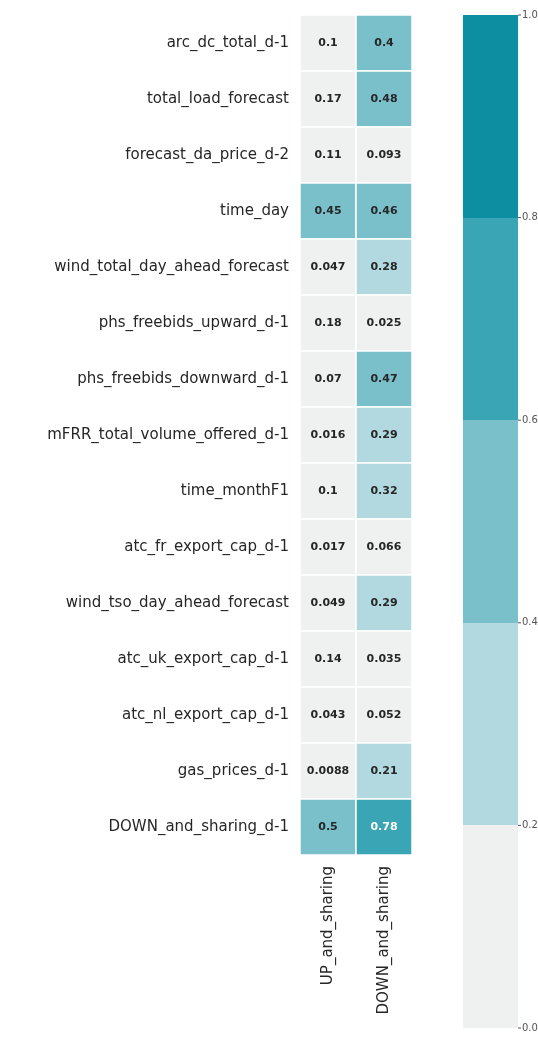 This screenshot has height=1053, width=538. What do you see at coordinates (384, 490) in the screenshot?
I see `data-label: 0.32` at bounding box center [384, 490].